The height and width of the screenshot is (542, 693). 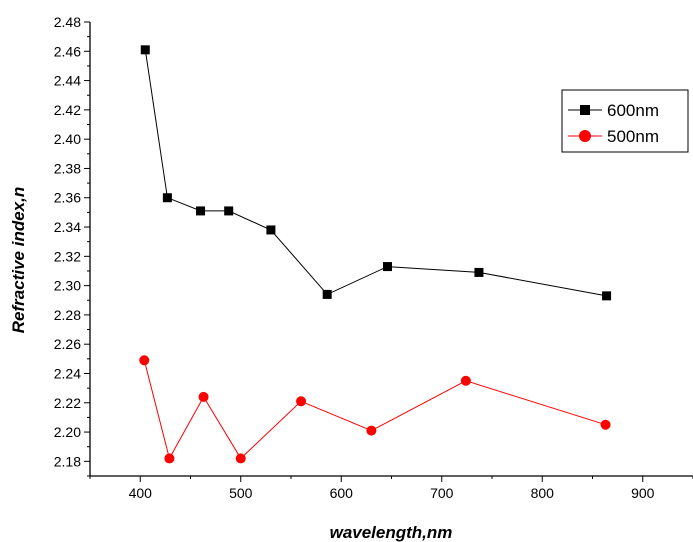 What do you see at coordinates (67, 315) in the screenshot?
I see `y-tick-label: 2.28` at bounding box center [67, 315].